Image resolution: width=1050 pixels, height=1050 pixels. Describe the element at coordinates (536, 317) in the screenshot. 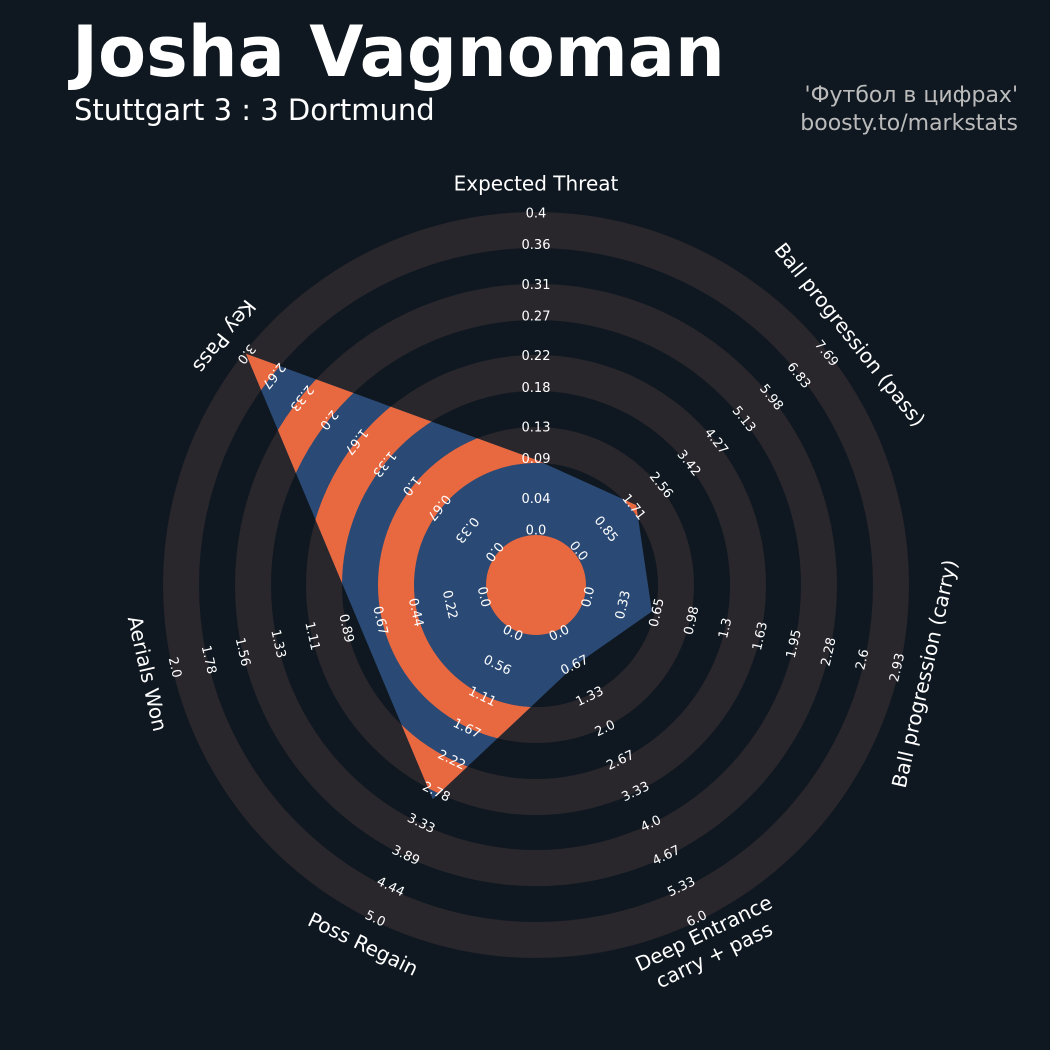

I see `tick-label: 0.27` at that location.